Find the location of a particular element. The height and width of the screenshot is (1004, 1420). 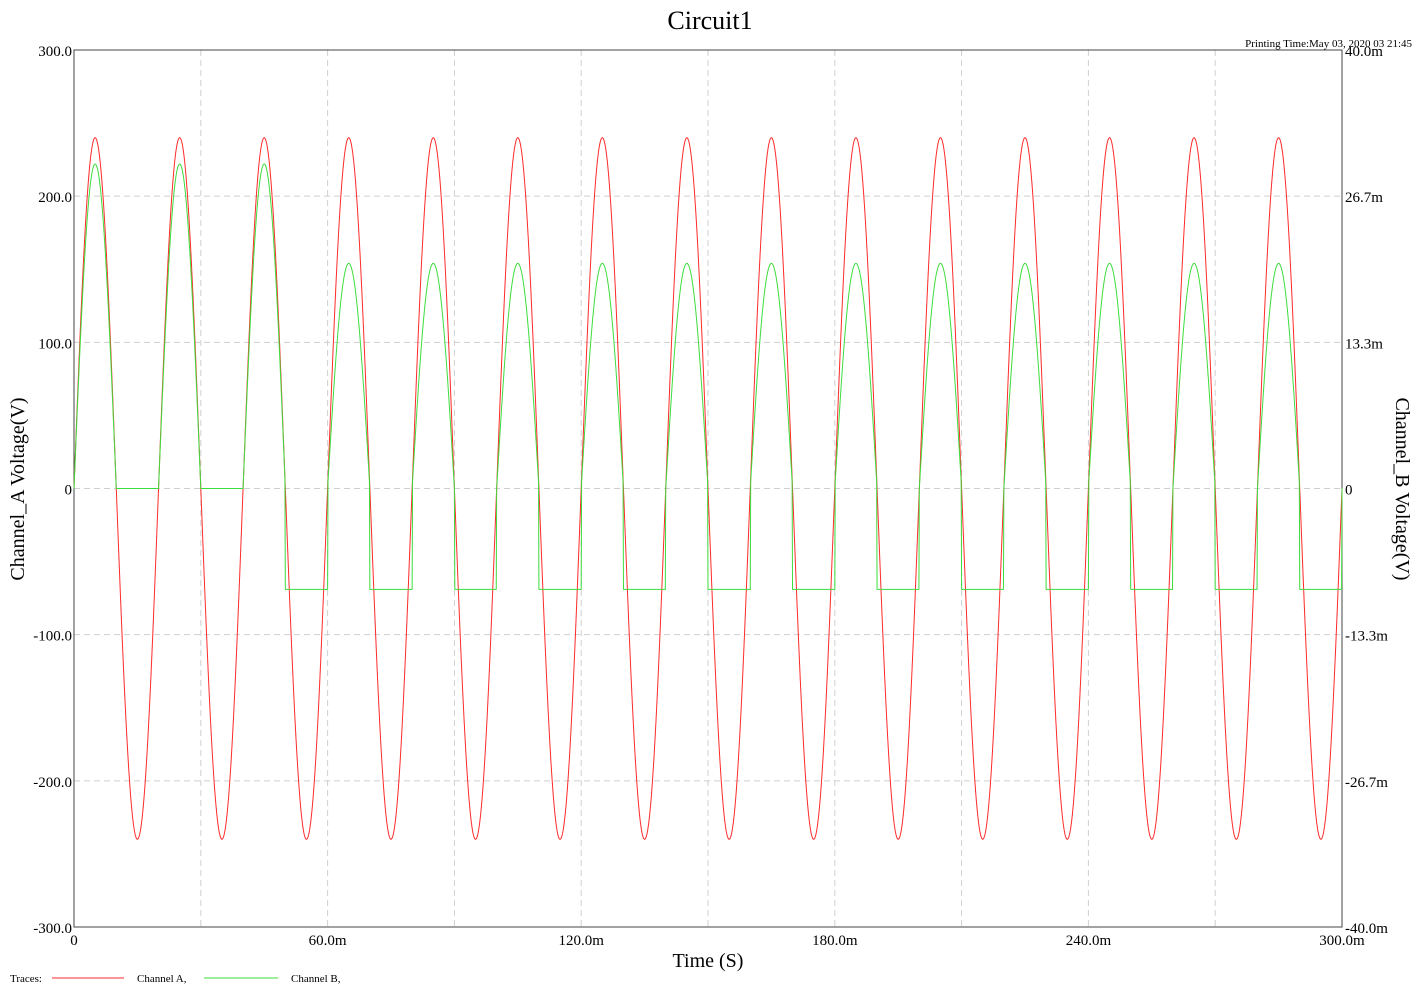

y-tick-label-right: 13.3m is located at coordinates (1364, 345).